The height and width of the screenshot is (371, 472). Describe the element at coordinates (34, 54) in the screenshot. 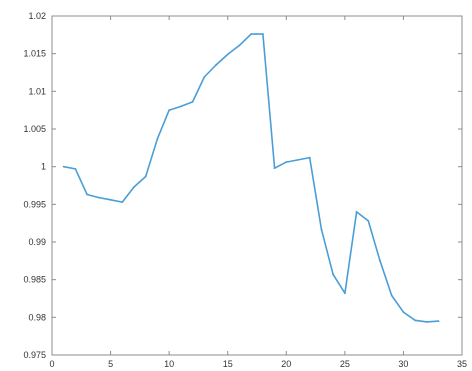

I see `y-tick-label: 1.015` at that location.